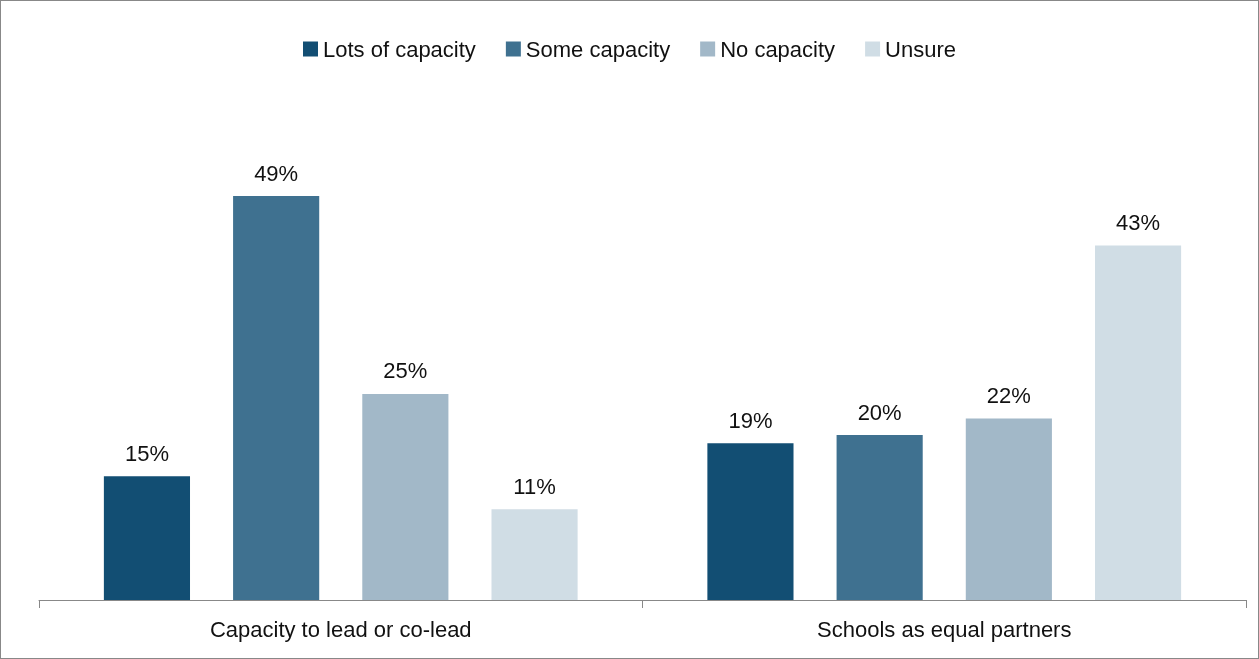 The height and width of the screenshot is (659, 1259). I want to click on data-label: 15%, so click(146, 453).